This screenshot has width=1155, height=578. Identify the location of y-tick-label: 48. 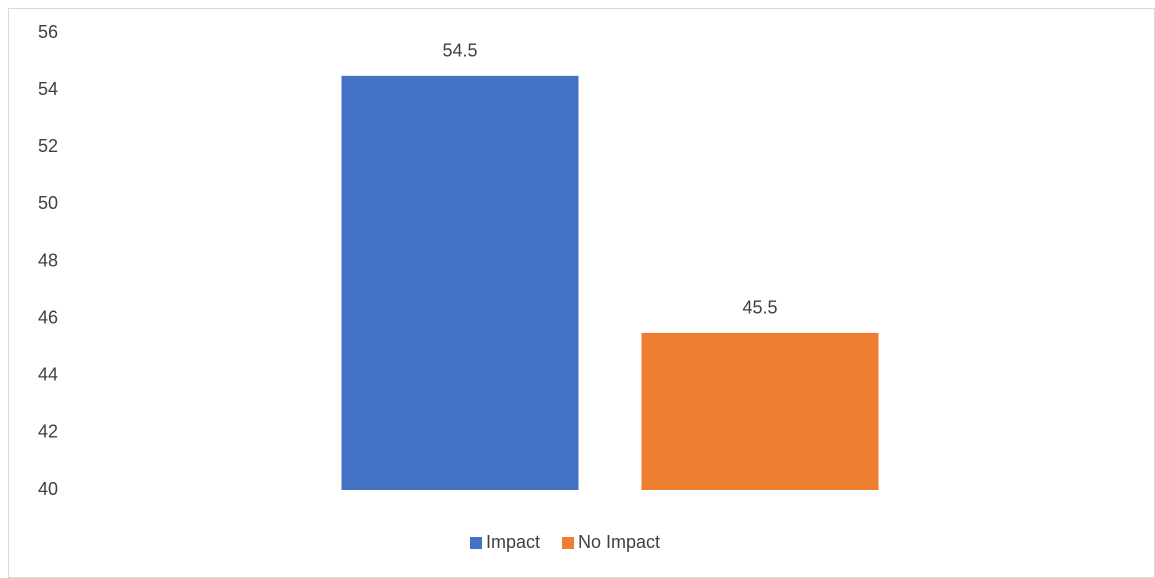
(48, 260).